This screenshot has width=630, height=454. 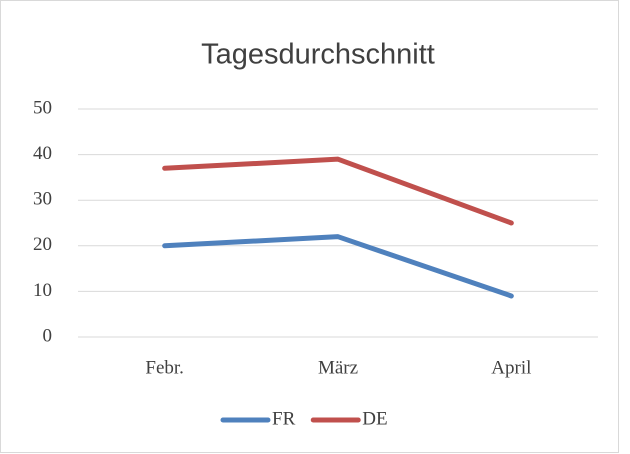 What do you see at coordinates (42, 199) in the screenshot?
I see `y-tick-label: 30` at bounding box center [42, 199].